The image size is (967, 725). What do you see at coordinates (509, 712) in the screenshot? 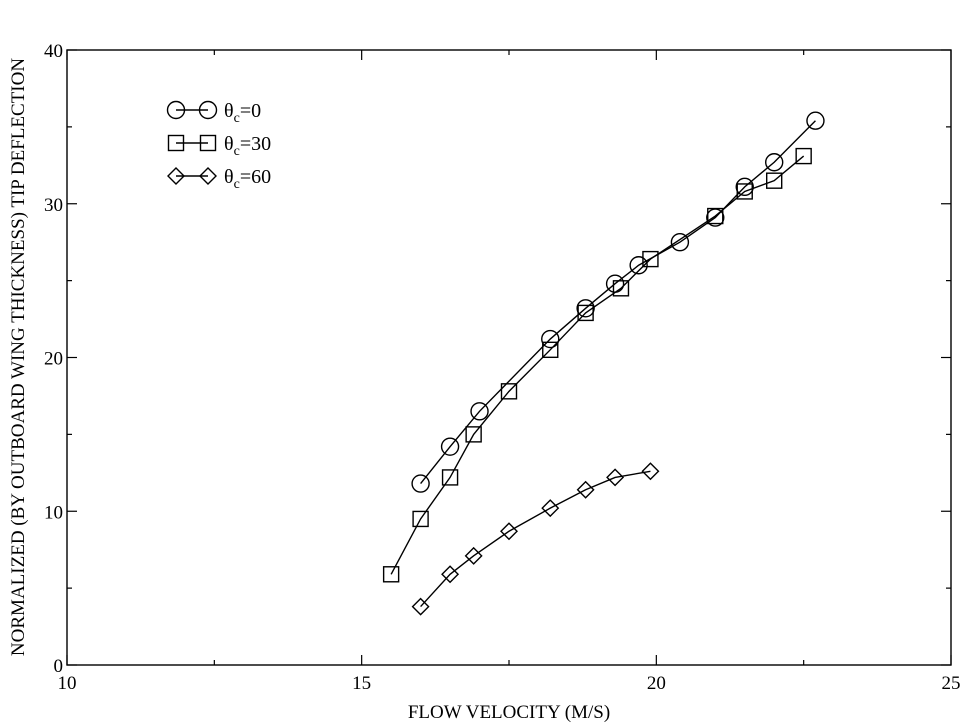
I see `x-axis-label: FLOW VELOCITY (M/S)` at bounding box center [509, 712].